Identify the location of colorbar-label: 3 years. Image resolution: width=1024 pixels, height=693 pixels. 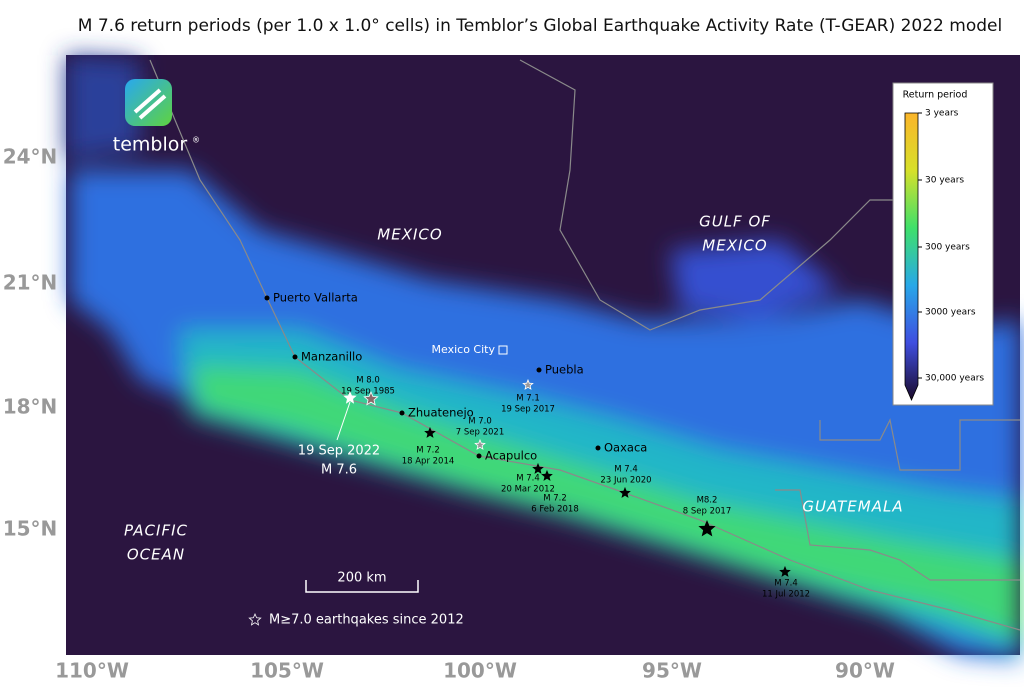
(942, 114).